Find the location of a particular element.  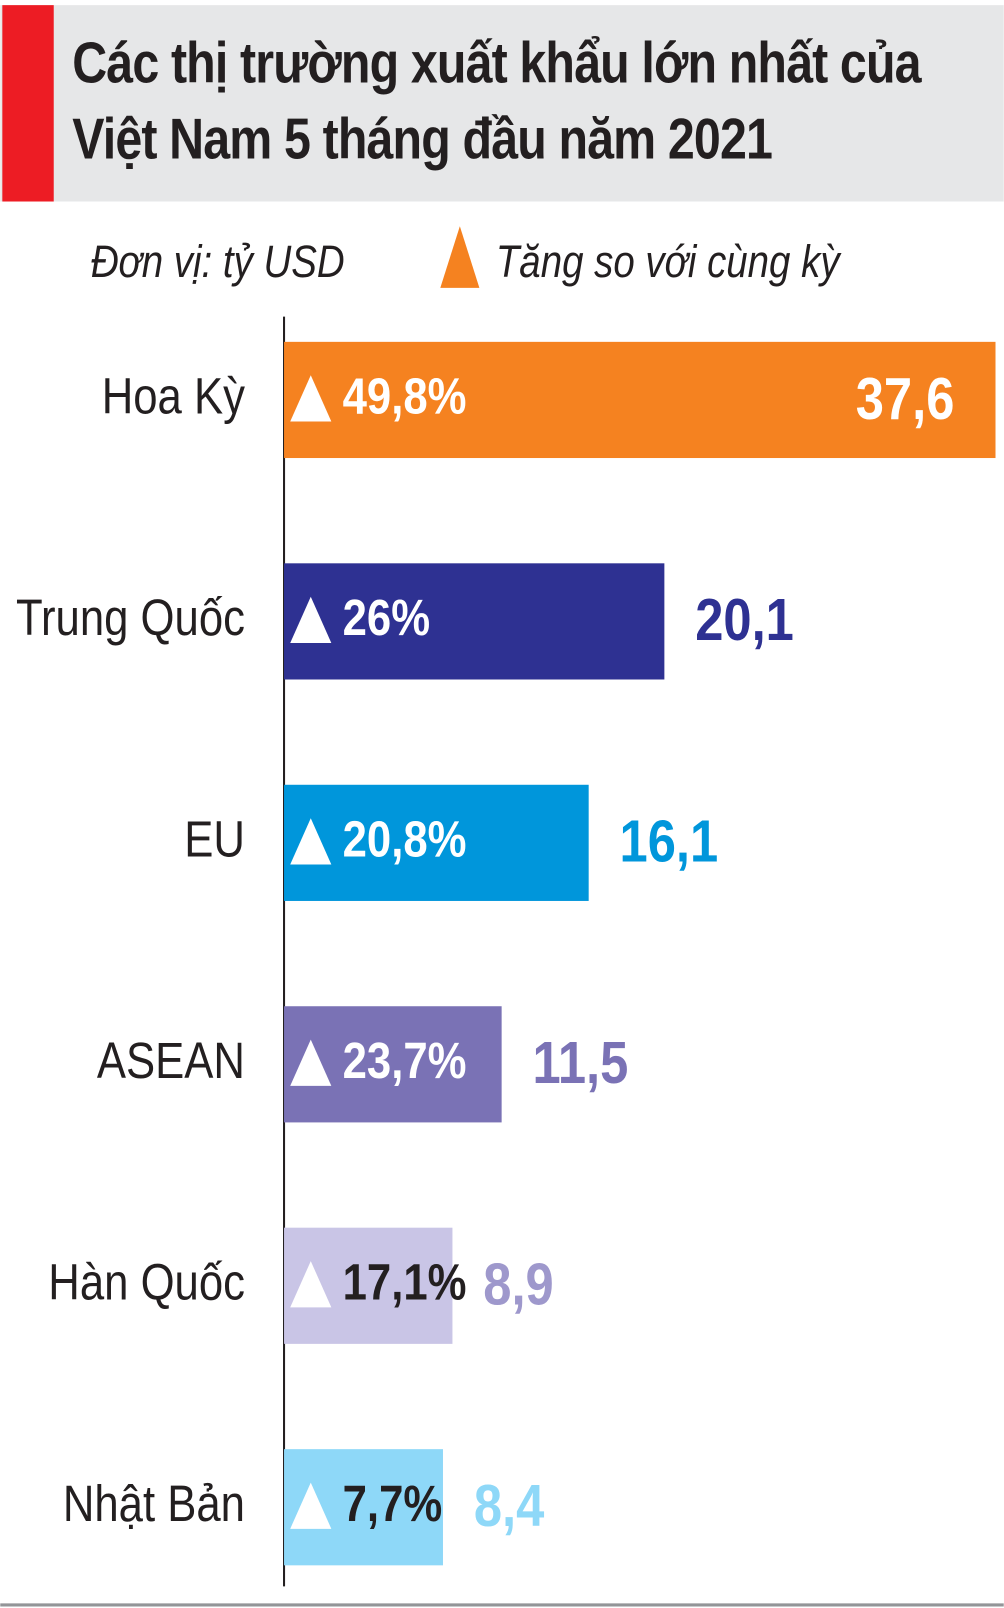

category-label: Trung Quốc is located at coordinates (130, 618).